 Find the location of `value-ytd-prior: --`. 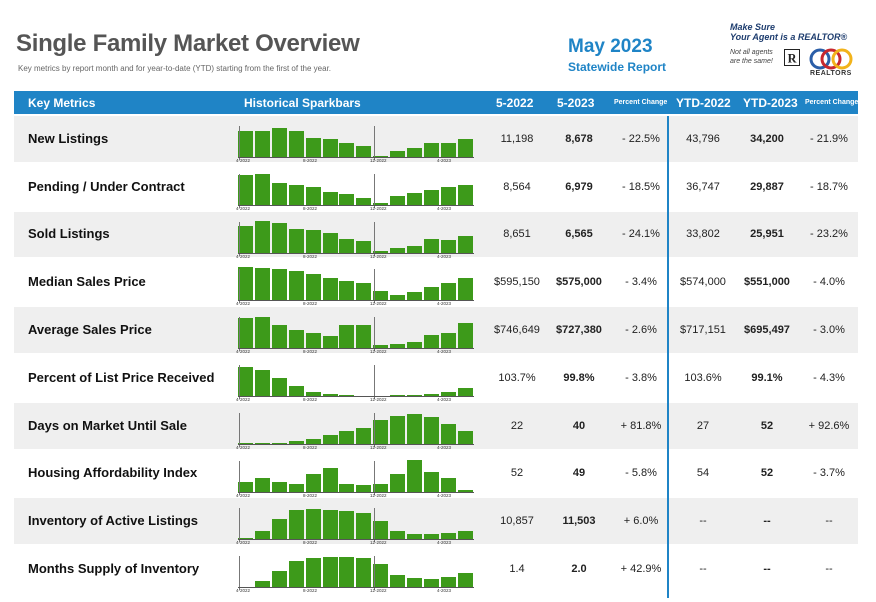

value-ytd-prior: -- is located at coordinates (703, 569).